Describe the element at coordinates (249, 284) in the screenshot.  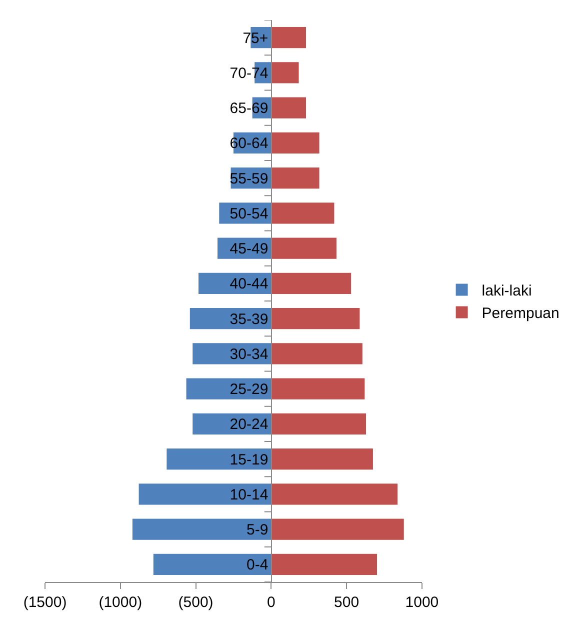
I see `y-tick-label: 40-44` at that location.